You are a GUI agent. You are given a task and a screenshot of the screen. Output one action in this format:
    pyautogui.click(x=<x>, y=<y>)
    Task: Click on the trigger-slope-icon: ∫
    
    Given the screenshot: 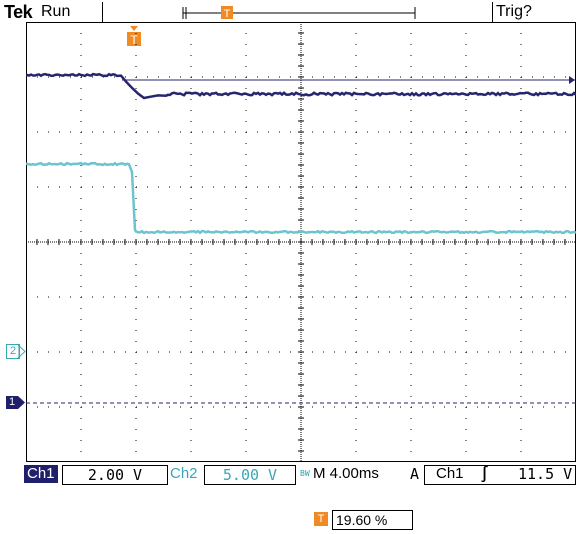 What is the action you would take?
    pyautogui.click(x=484, y=474)
    